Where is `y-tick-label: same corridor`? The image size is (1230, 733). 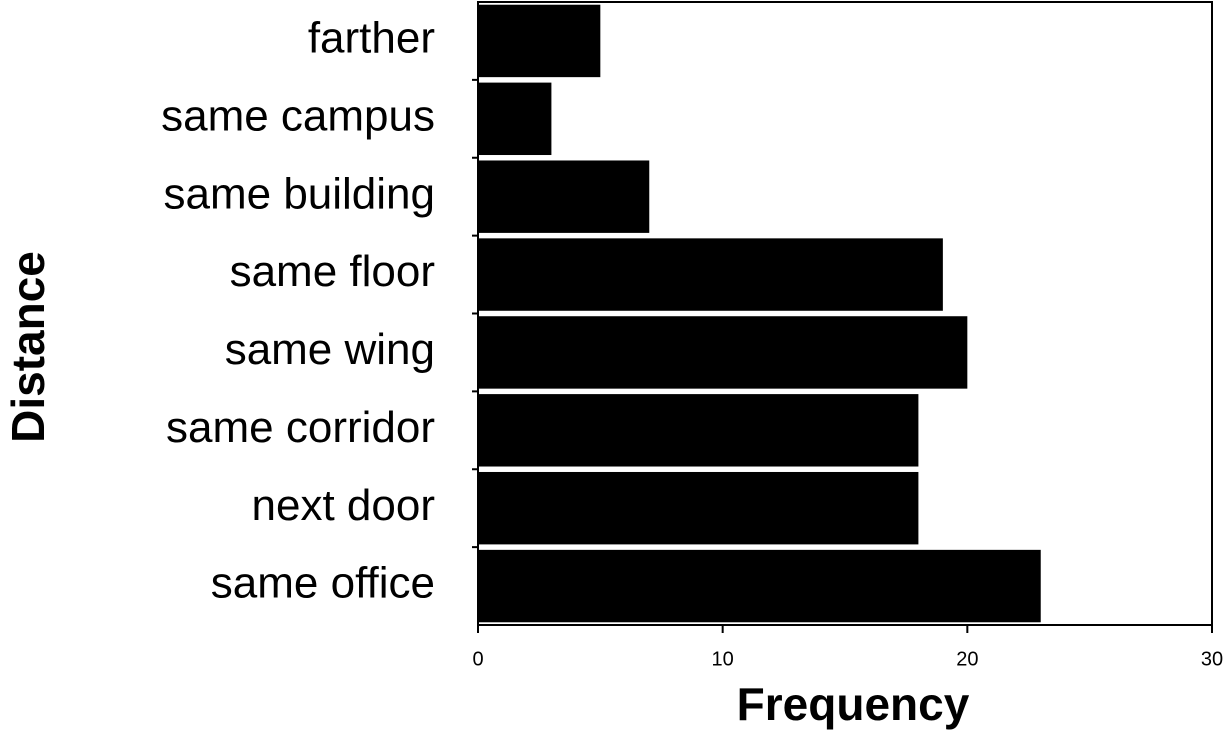 y-tick-label: same corridor is located at coordinates (300, 427).